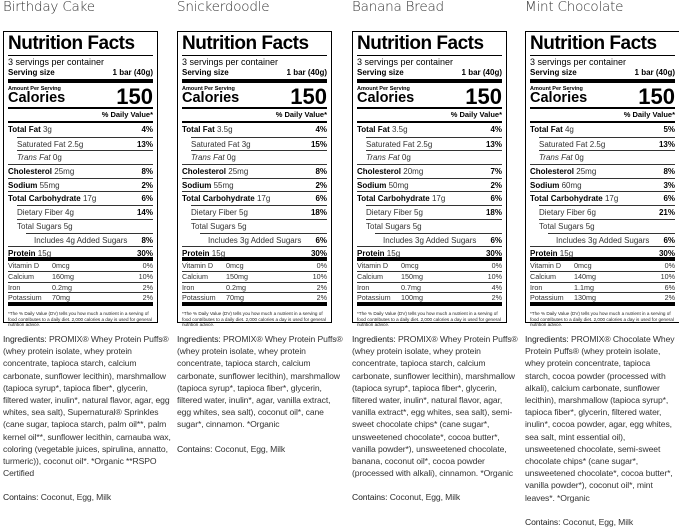 This screenshot has width=679, height=528. Describe the element at coordinates (237, 277) in the screenshot. I see `nutrient-amount: 150mg` at that location.